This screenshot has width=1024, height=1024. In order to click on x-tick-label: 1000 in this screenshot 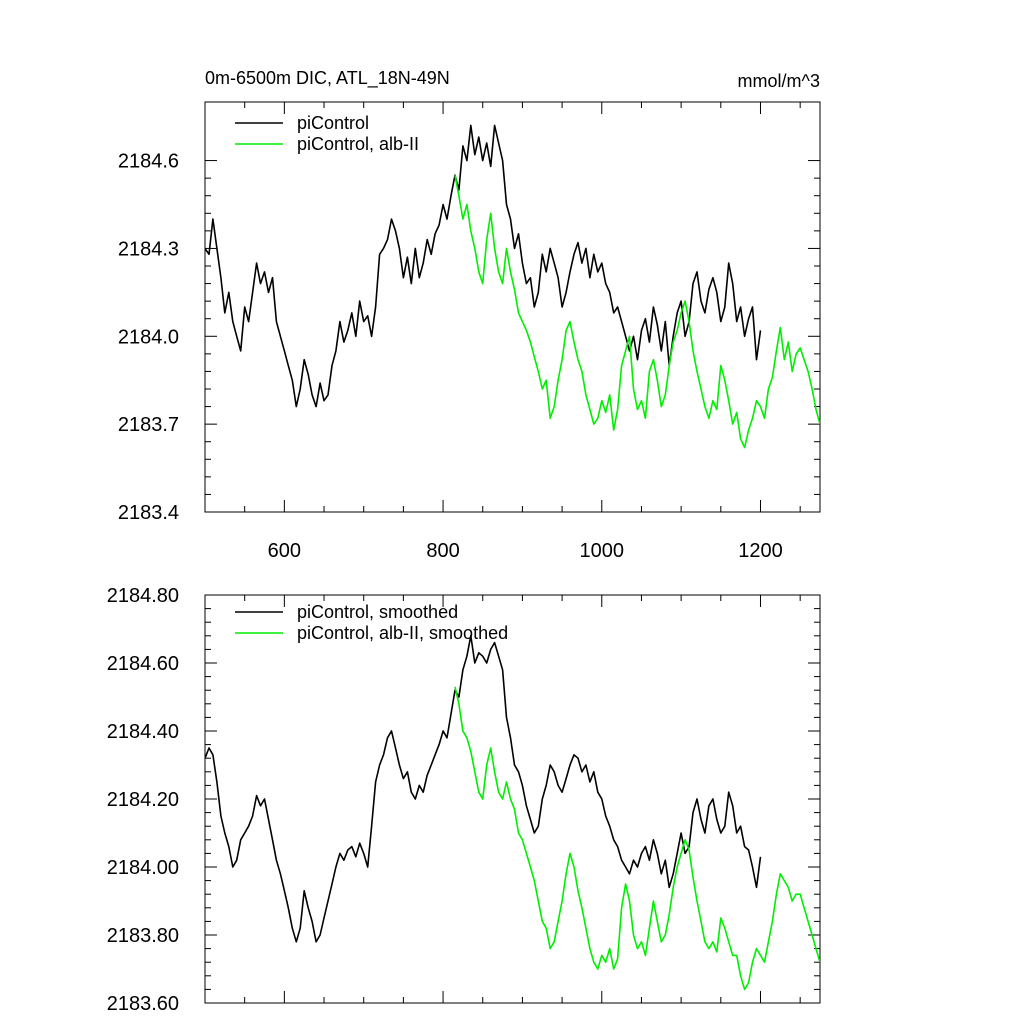, I will do `click(602, 551)`.